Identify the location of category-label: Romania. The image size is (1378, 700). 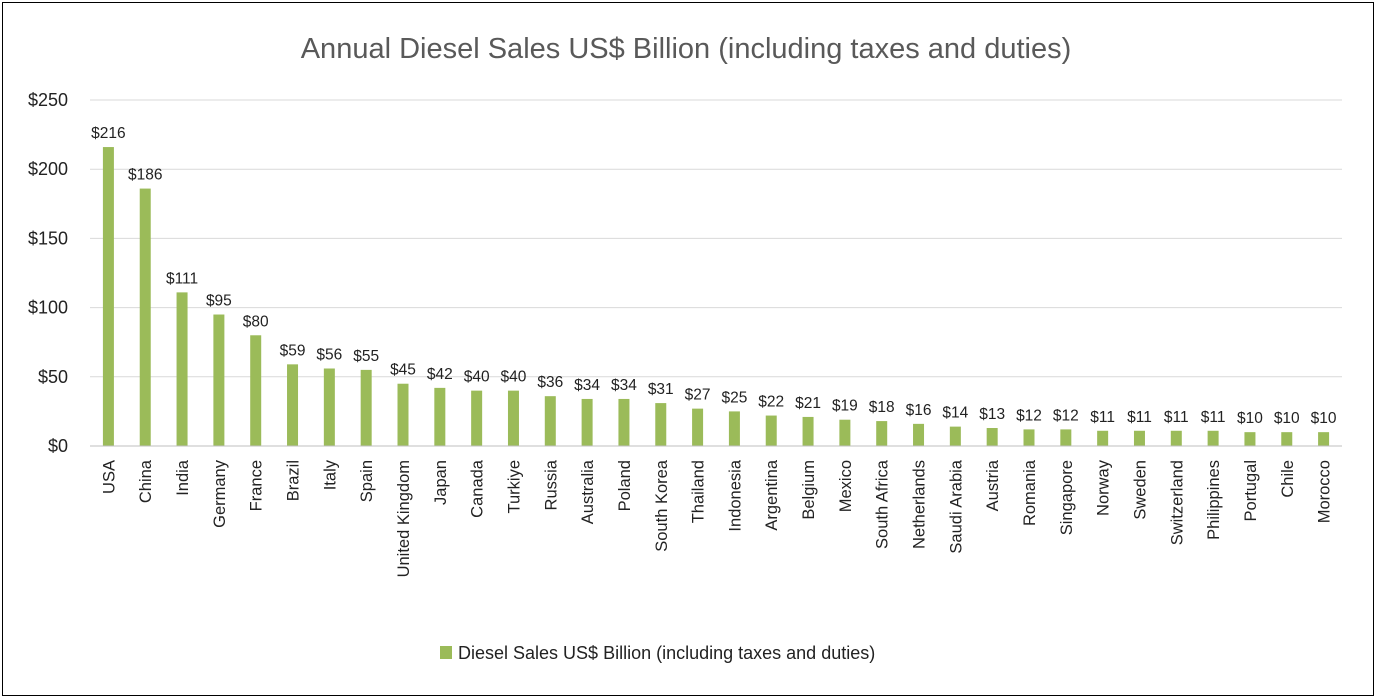
(1030, 492).